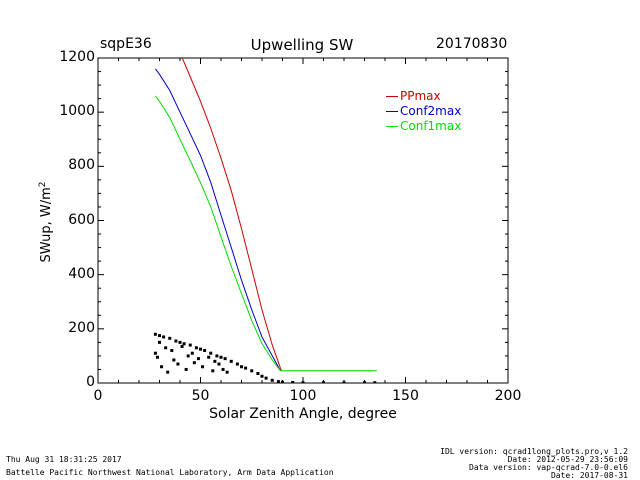  Describe the element at coordinates (303, 414) in the screenshot. I see `x-axis-label: Solar Zenith Angle, degree` at that location.